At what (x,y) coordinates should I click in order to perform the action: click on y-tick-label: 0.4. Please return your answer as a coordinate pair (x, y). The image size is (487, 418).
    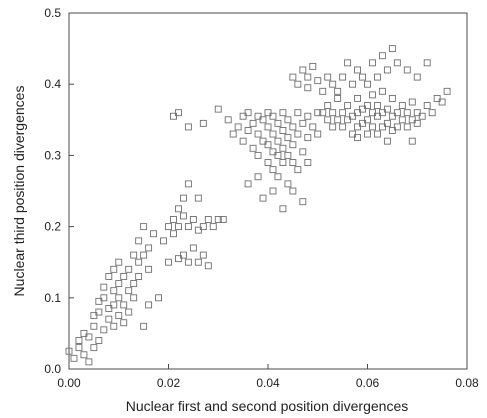
    Looking at the image, I should click on (52, 84).